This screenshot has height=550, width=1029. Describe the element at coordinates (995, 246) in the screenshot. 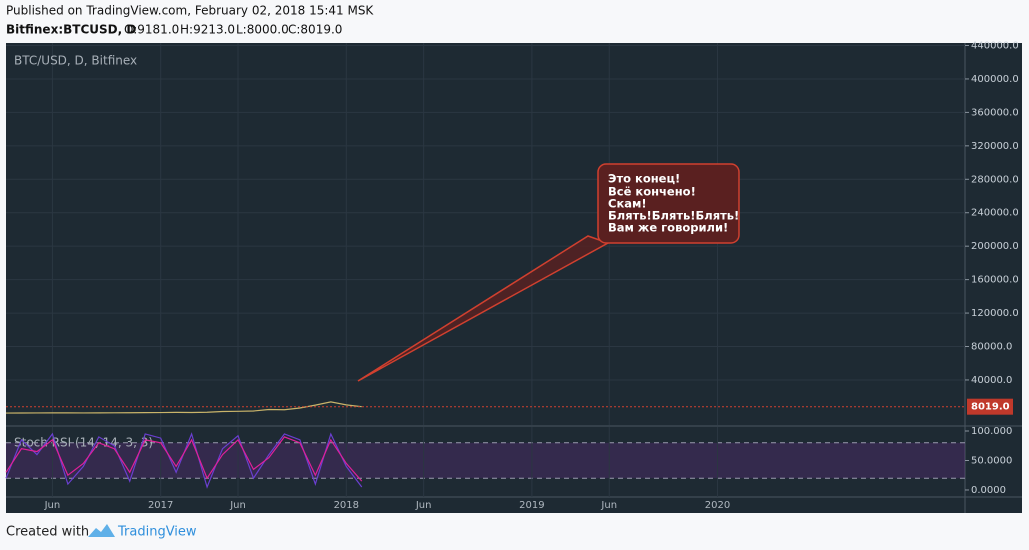

I see `y-tick-label: 200000.0` at that location.